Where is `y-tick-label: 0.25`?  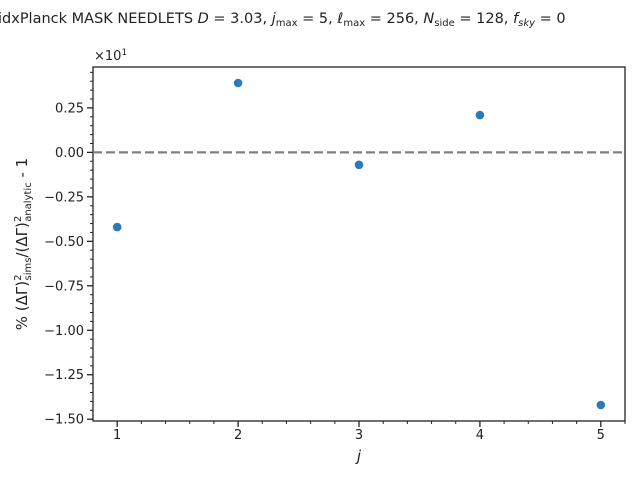 y-tick-label: 0.25 is located at coordinates (69, 108).